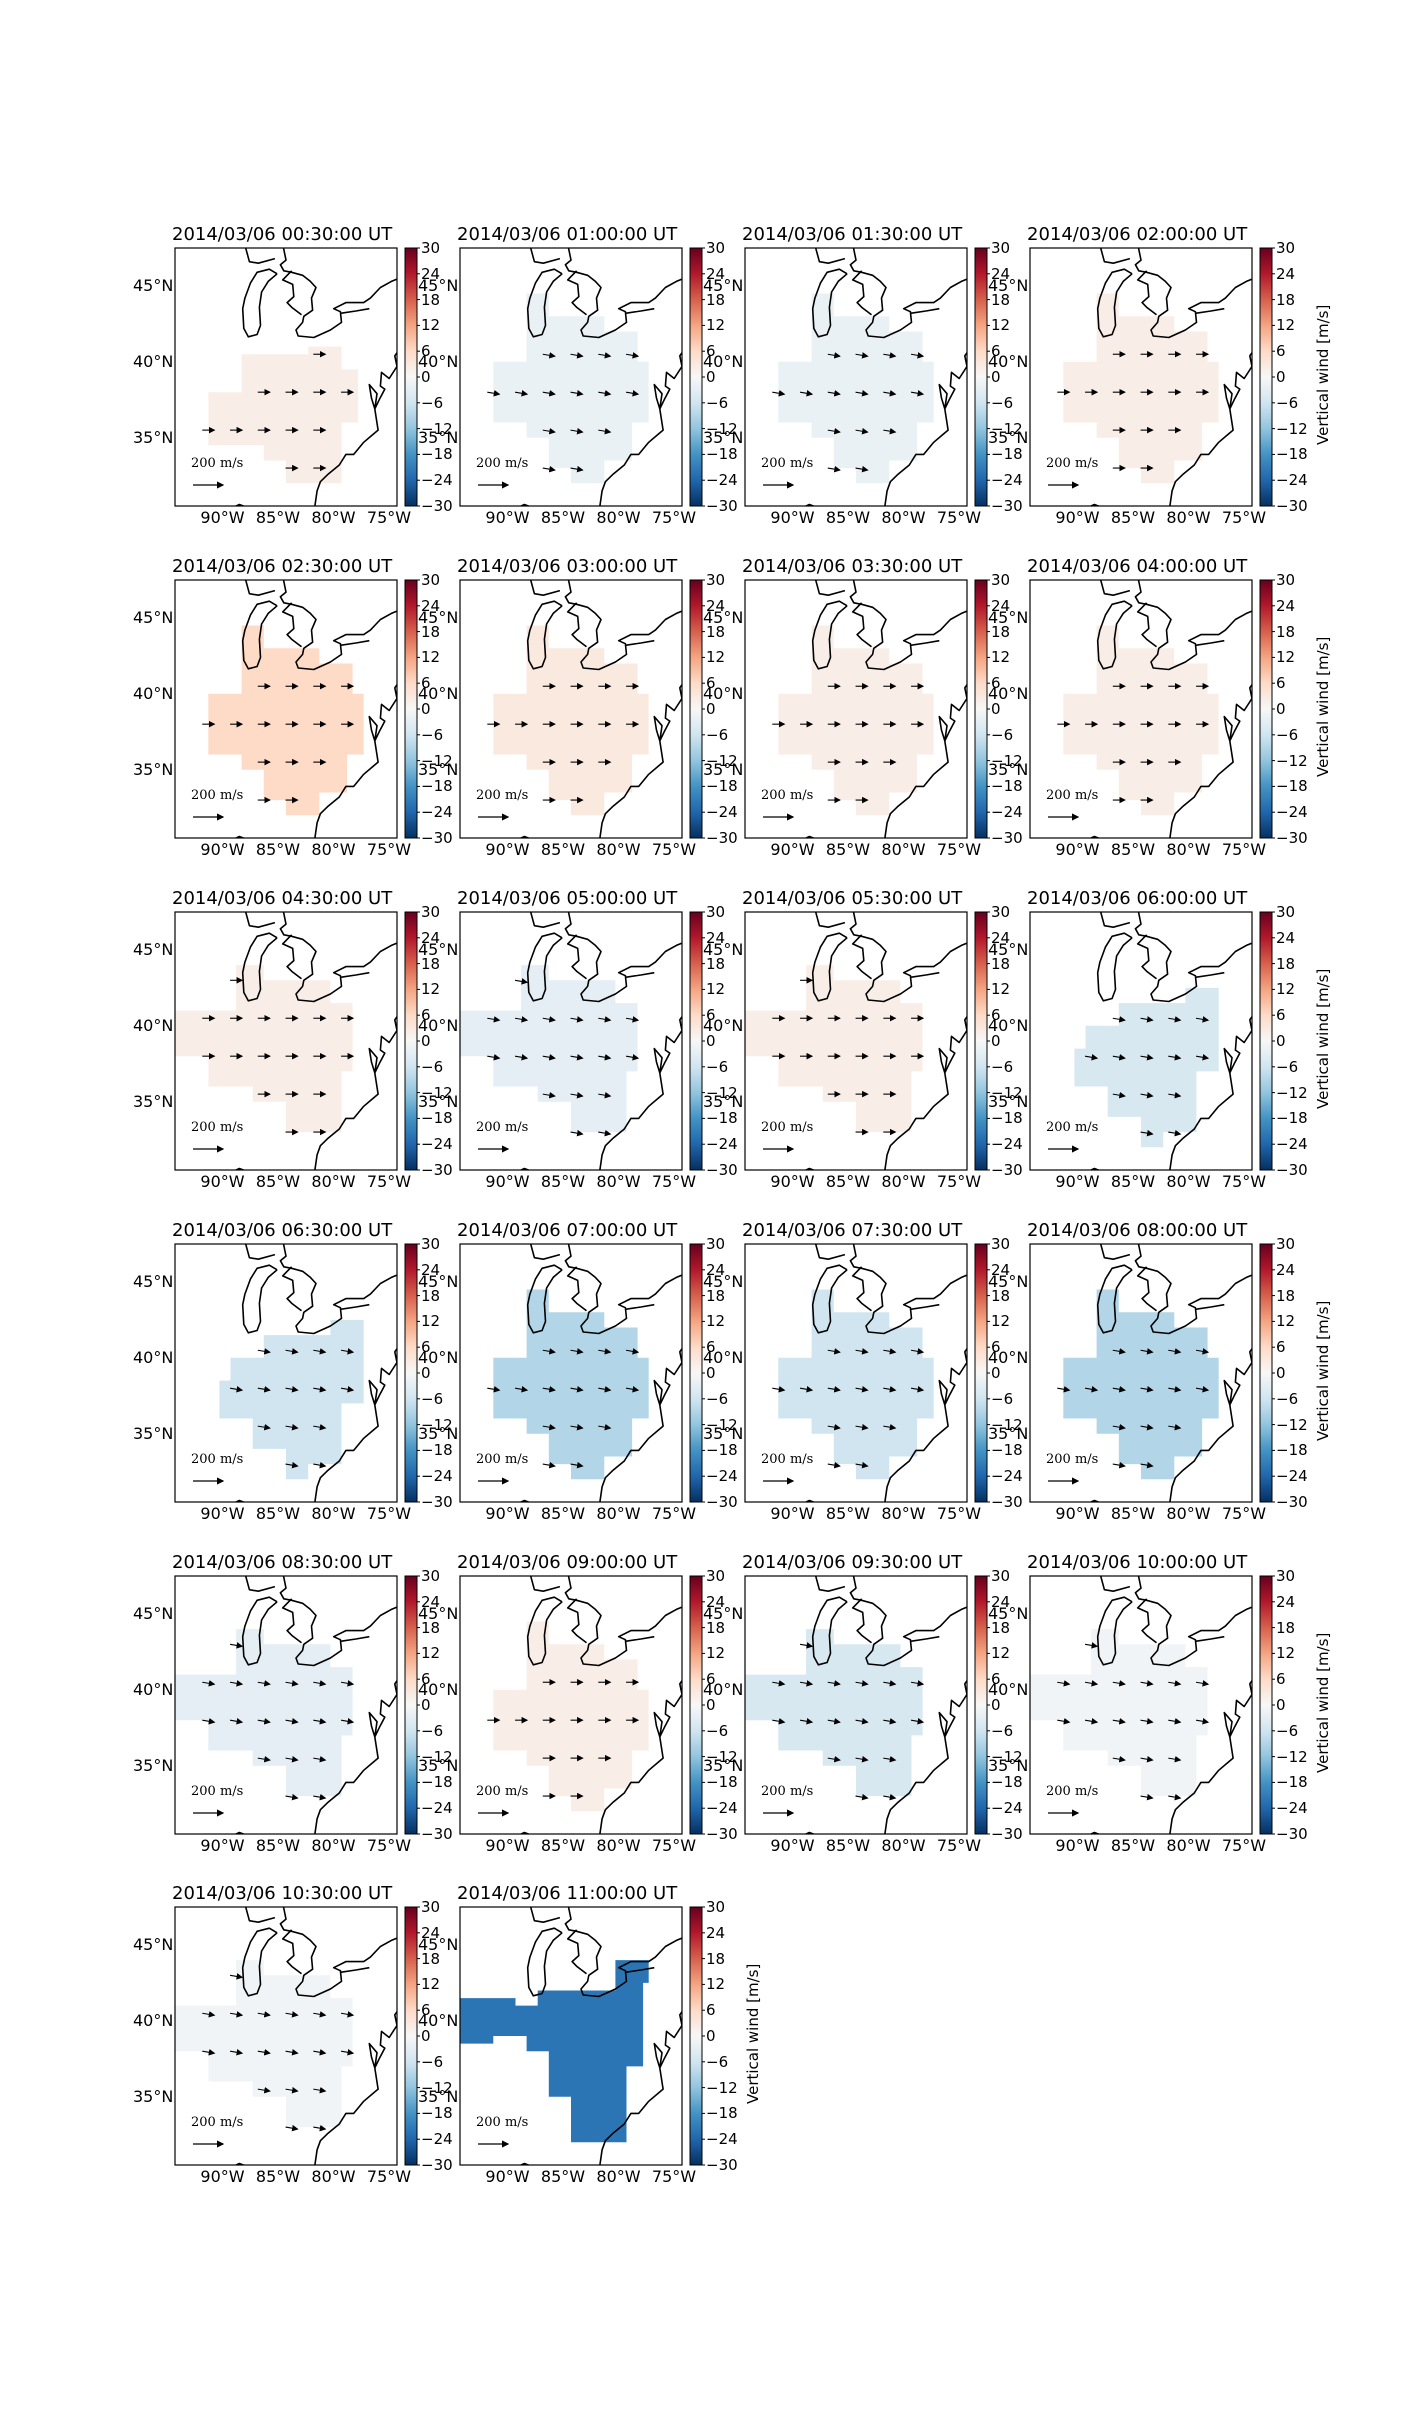  What do you see at coordinates (411, 2036) in the screenshot?
I see `colorbar` at bounding box center [411, 2036].